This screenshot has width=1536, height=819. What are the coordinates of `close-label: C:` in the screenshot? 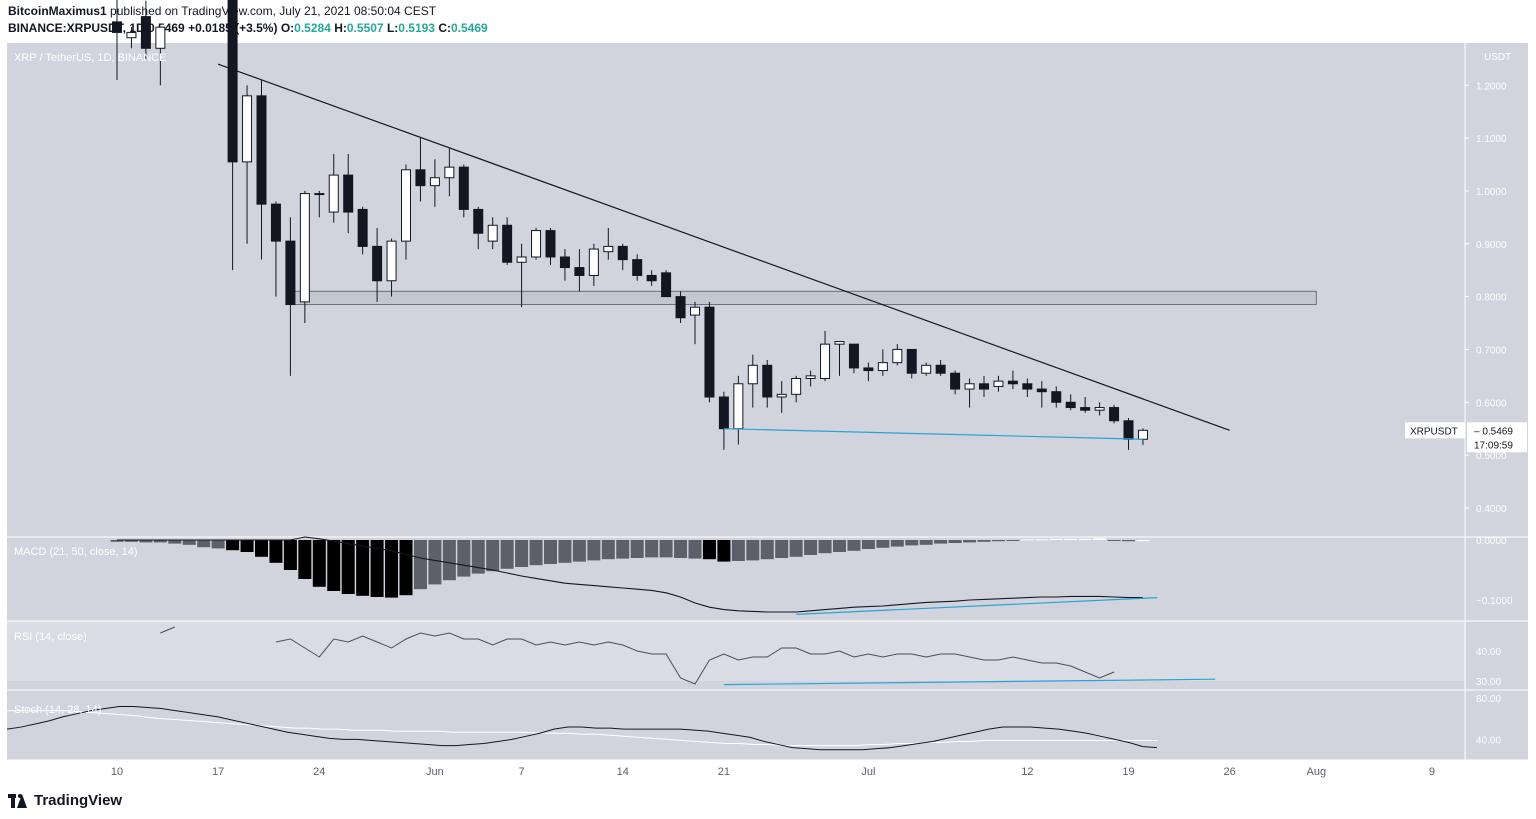 It's located at (444, 28).